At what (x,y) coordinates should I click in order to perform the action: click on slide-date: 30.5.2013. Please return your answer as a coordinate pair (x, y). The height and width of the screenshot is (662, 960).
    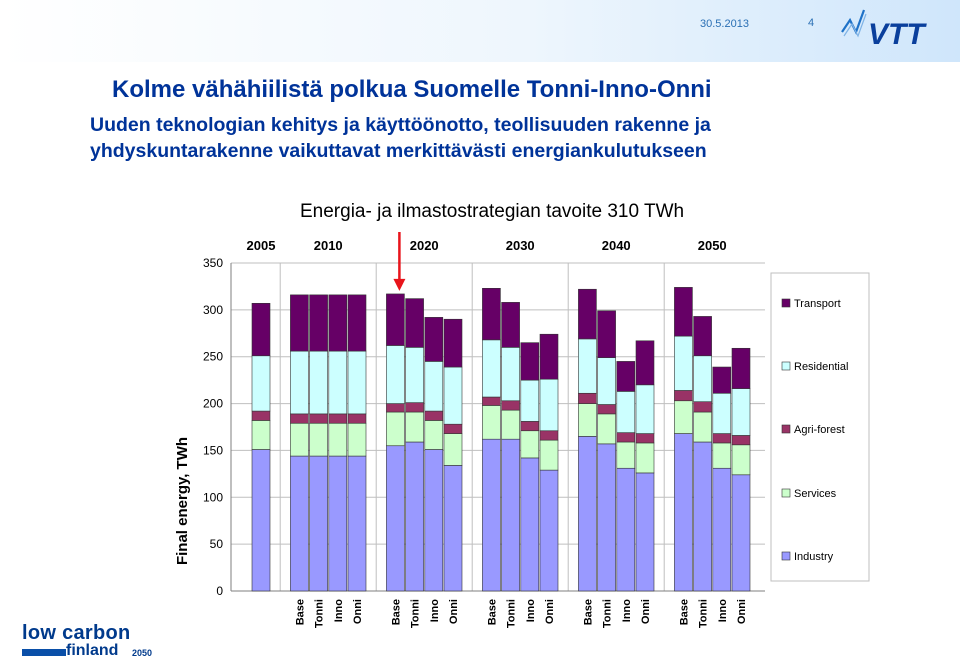
    Looking at the image, I should click on (724, 24).